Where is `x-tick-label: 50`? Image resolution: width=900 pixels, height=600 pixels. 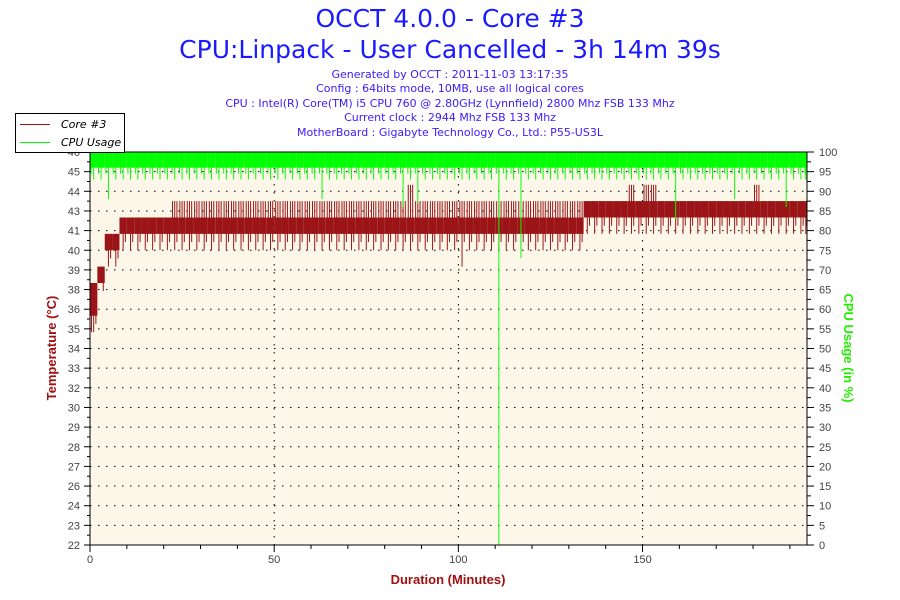
x-tick-label: 50 is located at coordinates (274, 560).